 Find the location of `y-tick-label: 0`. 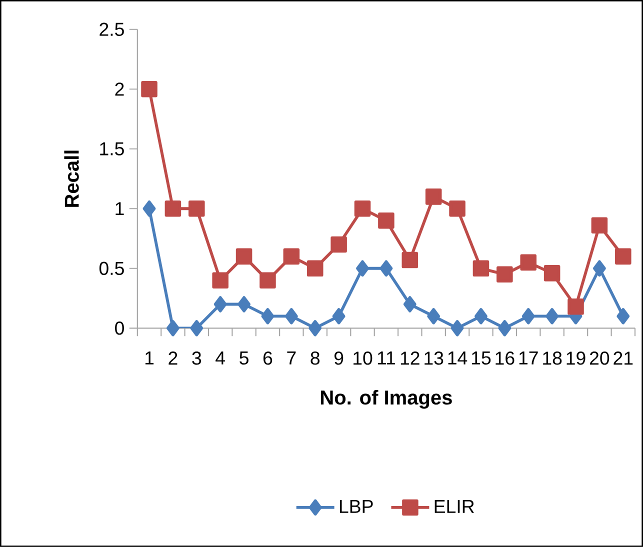

y-tick-label: 0 is located at coordinates (119, 328).